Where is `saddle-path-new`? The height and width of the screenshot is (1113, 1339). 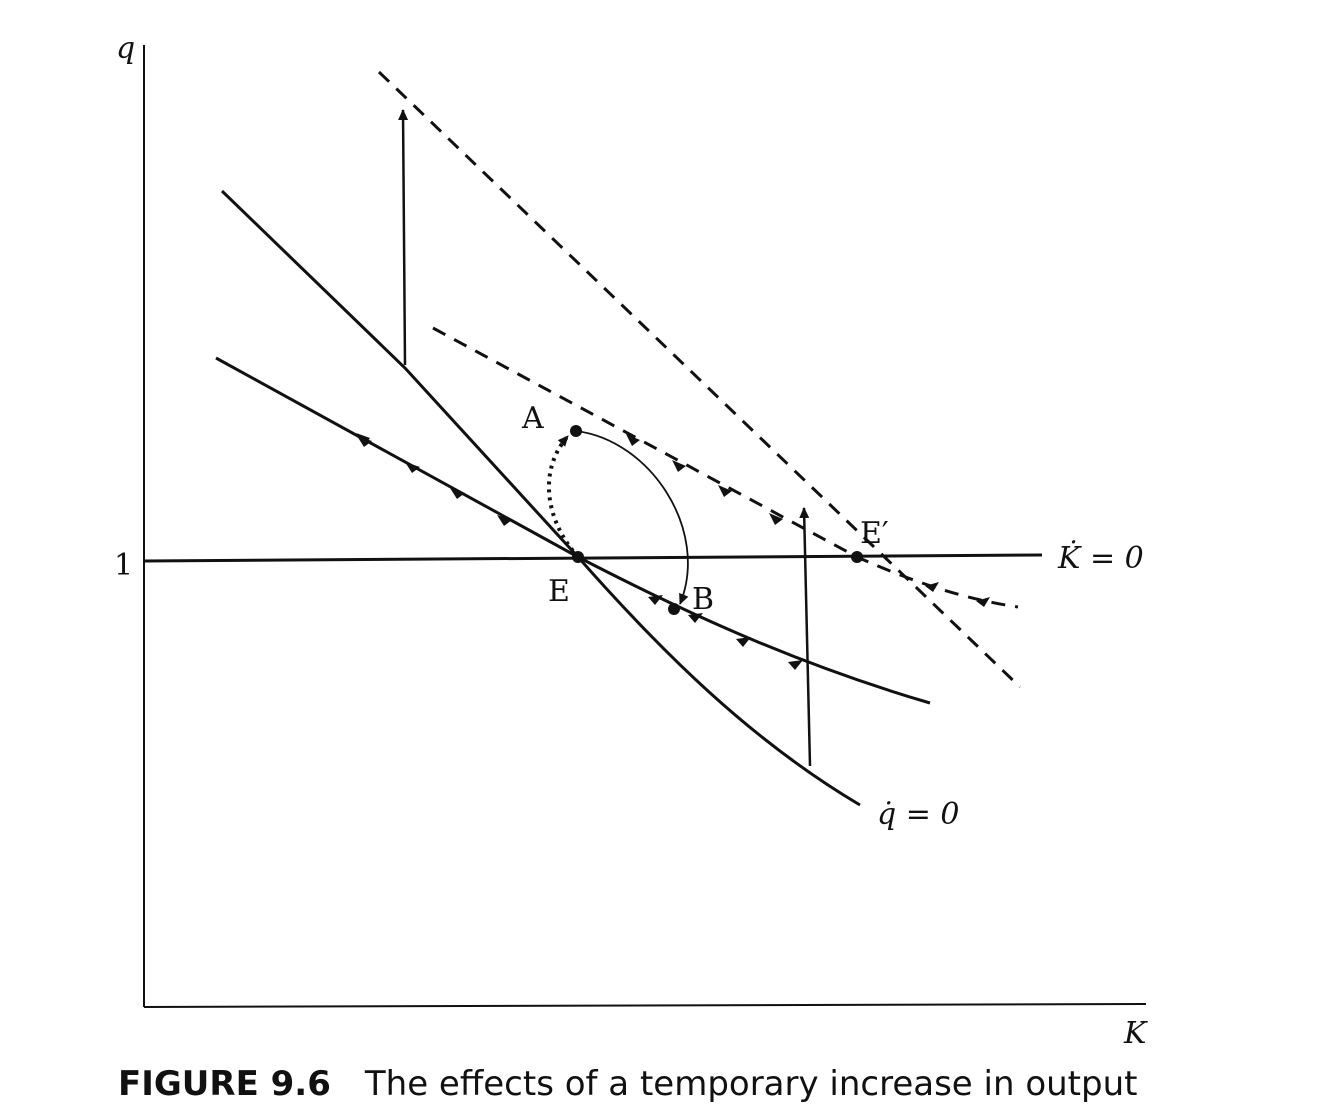 saddle-path-new is located at coordinates (725, 467).